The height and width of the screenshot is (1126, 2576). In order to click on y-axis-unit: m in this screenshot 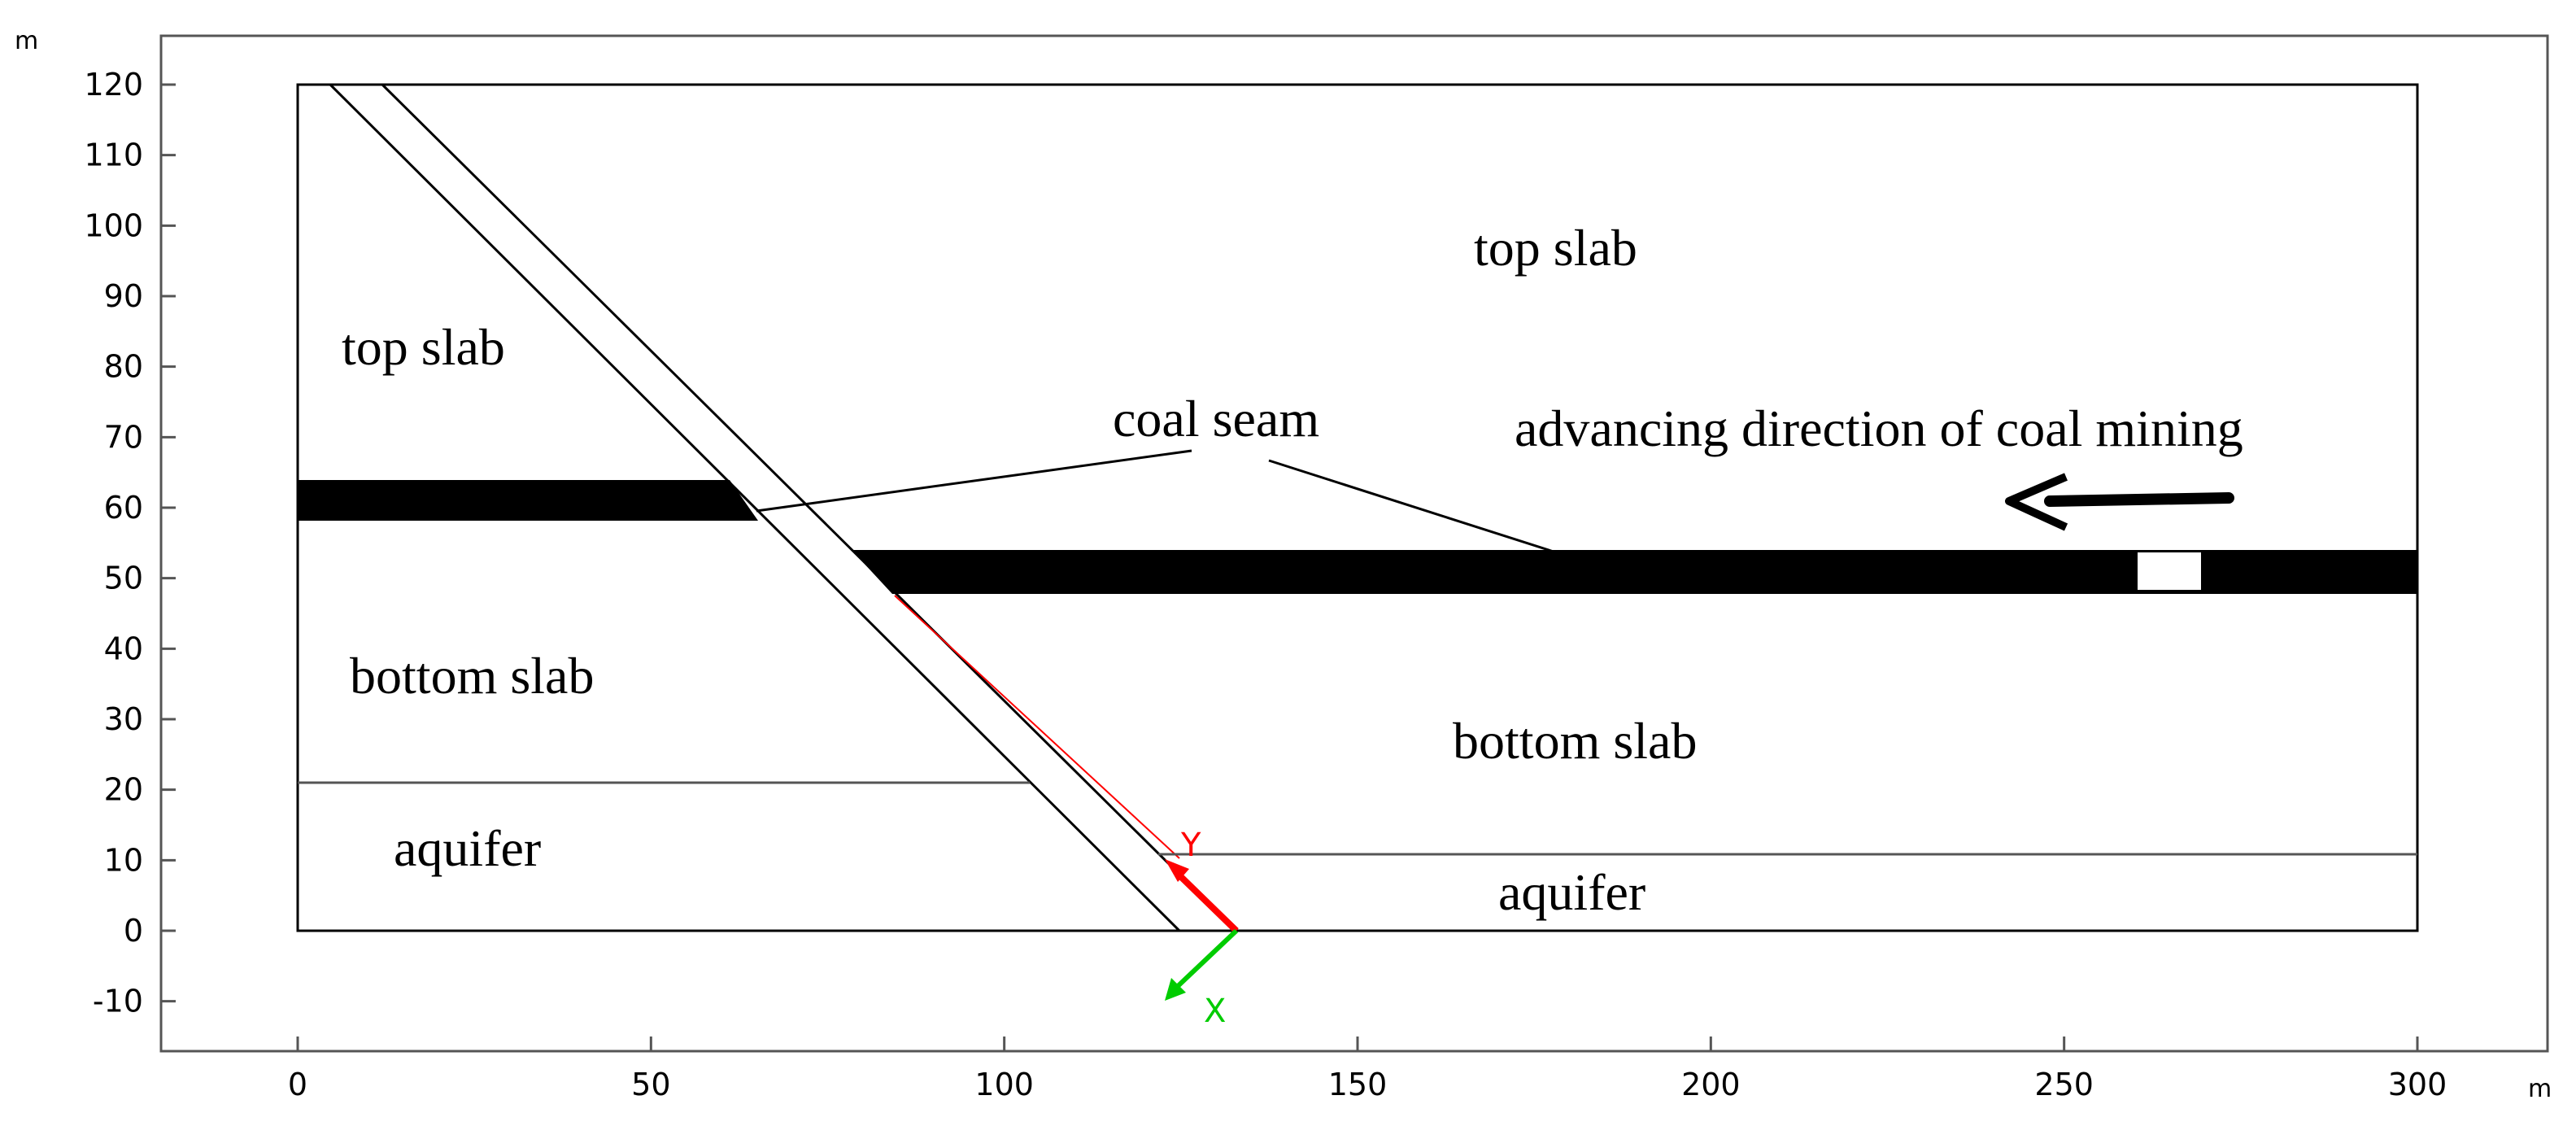, I will do `click(26, 41)`.